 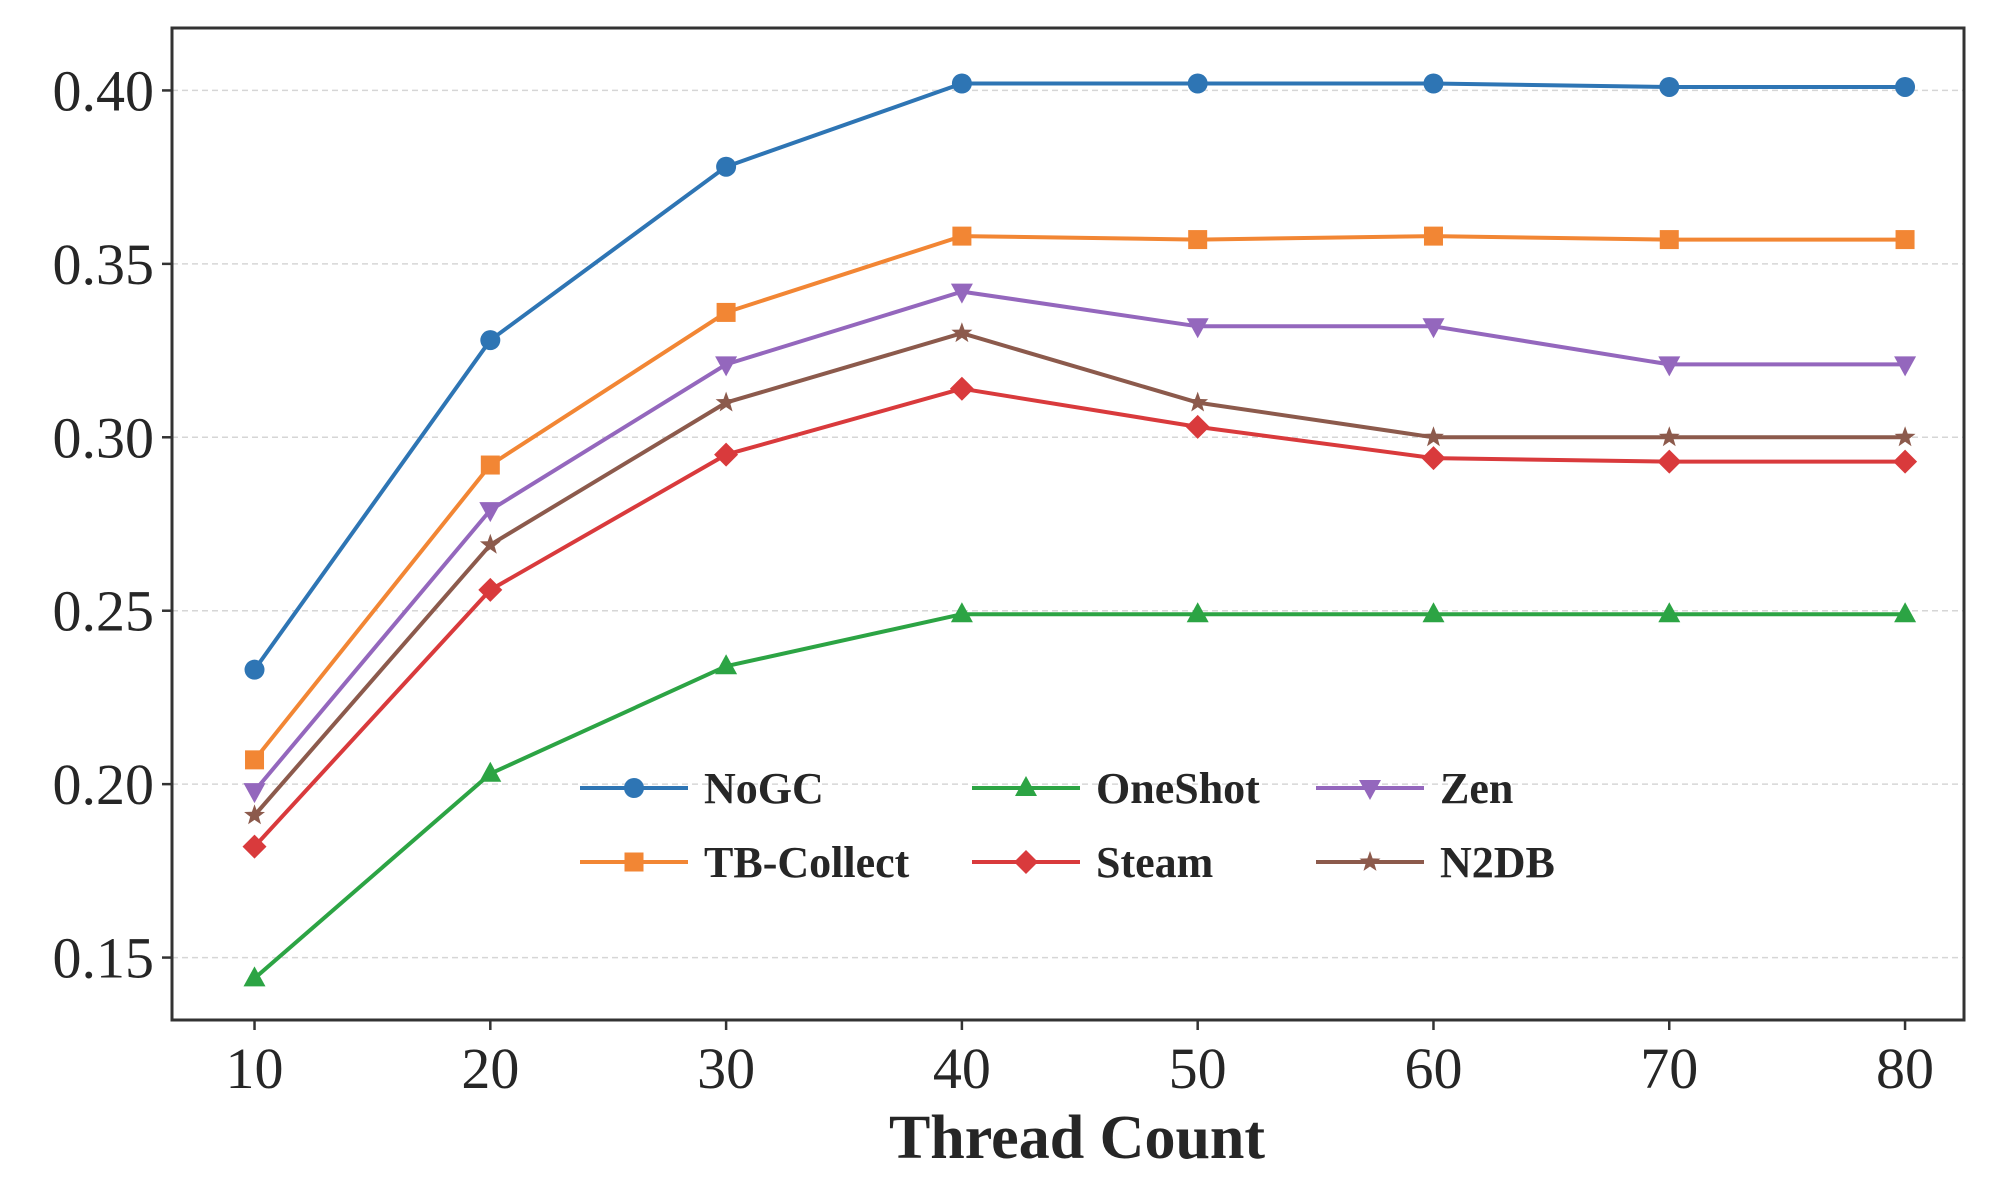 I want to click on legend-label-nogc: NoGC, so click(x=764, y=788).